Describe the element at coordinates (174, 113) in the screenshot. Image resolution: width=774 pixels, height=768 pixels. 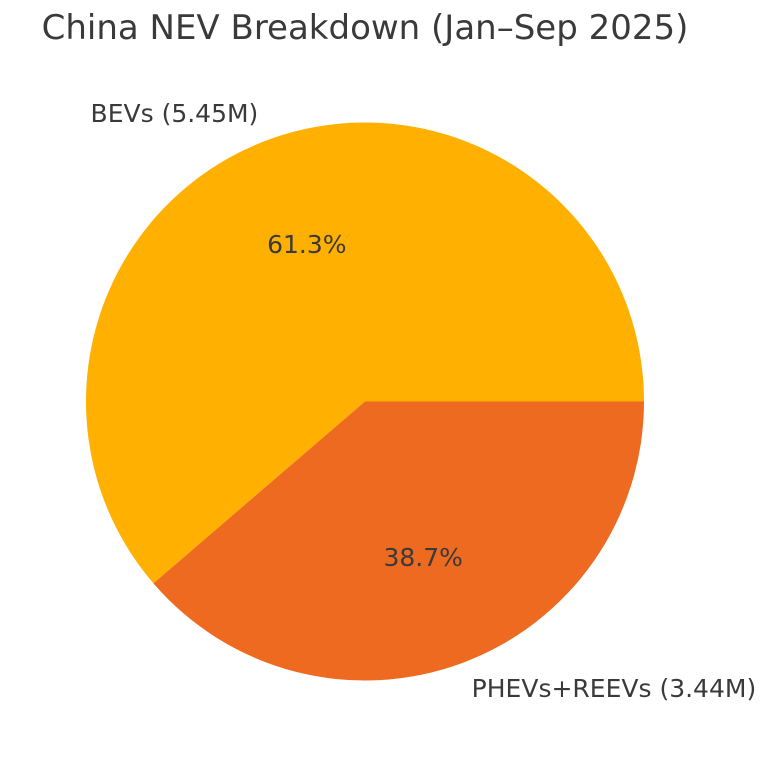
I see `slice-label-bevs: BEVs (5.45M)` at that location.